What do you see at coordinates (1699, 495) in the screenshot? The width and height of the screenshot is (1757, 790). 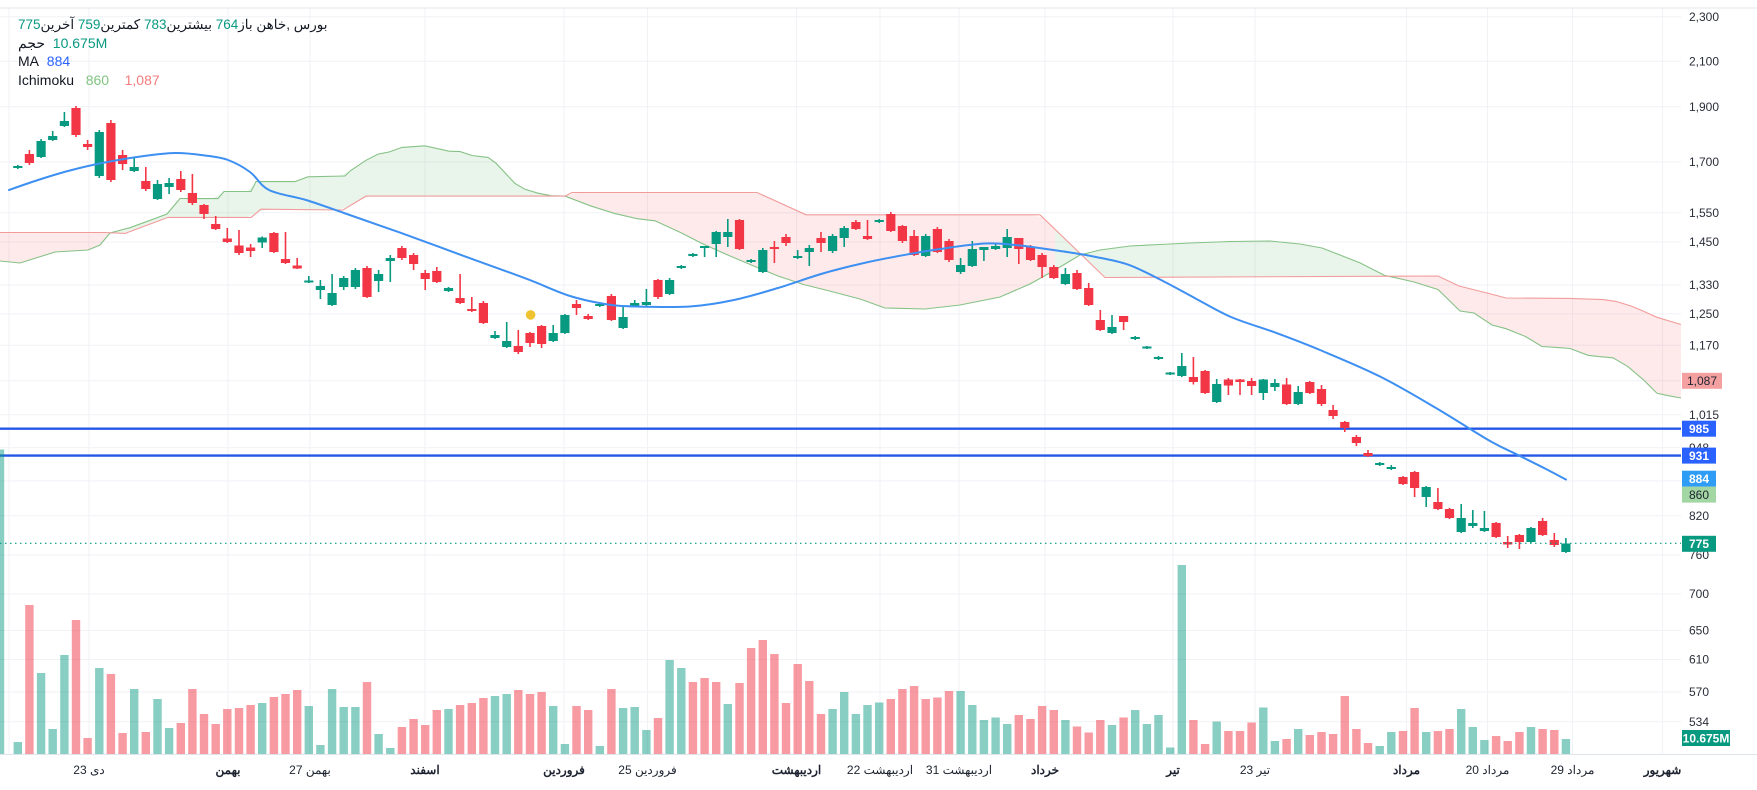 I see `svg-text: 860` at bounding box center [1699, 495].